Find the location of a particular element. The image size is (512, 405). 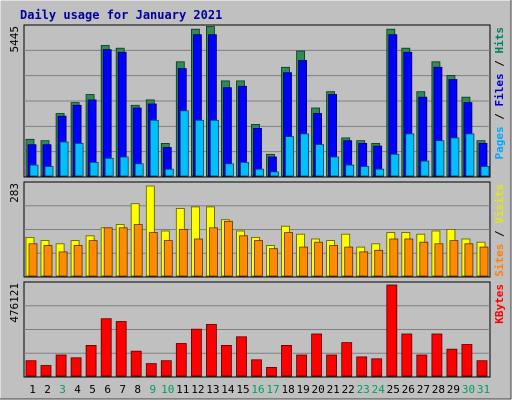

legend-entry: Pages is located at coordinates (499, 142).